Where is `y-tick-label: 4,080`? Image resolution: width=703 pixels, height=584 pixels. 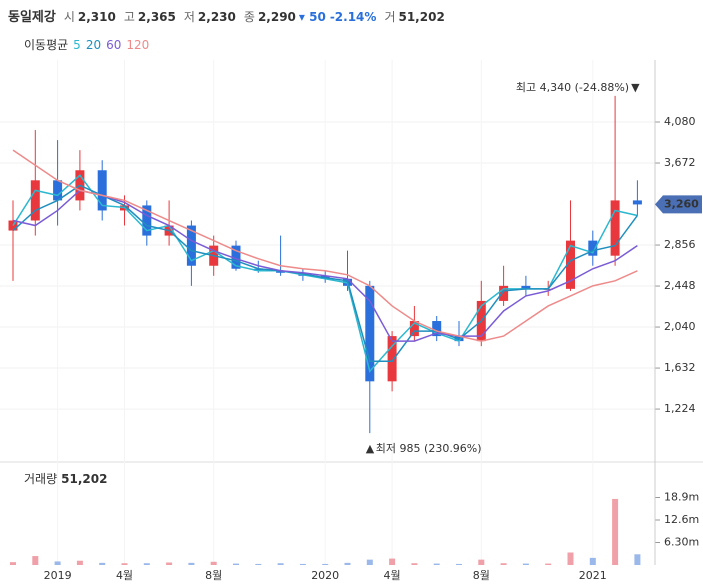
y-tick-label: 4,080 is located at coordinates (680, 121).